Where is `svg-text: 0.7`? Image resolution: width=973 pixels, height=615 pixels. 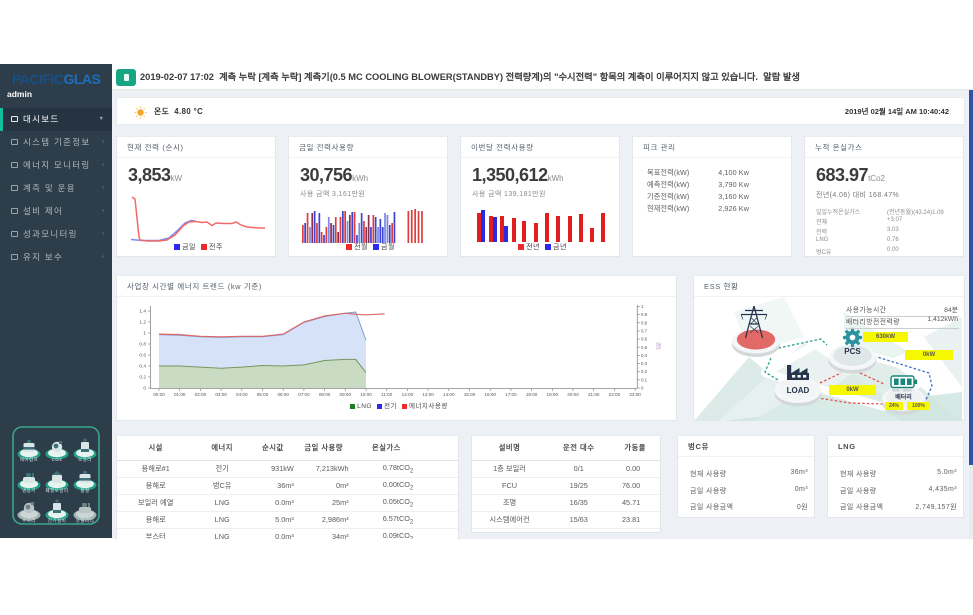 svg-text: 0.7 is located at coordinates (644, 330).